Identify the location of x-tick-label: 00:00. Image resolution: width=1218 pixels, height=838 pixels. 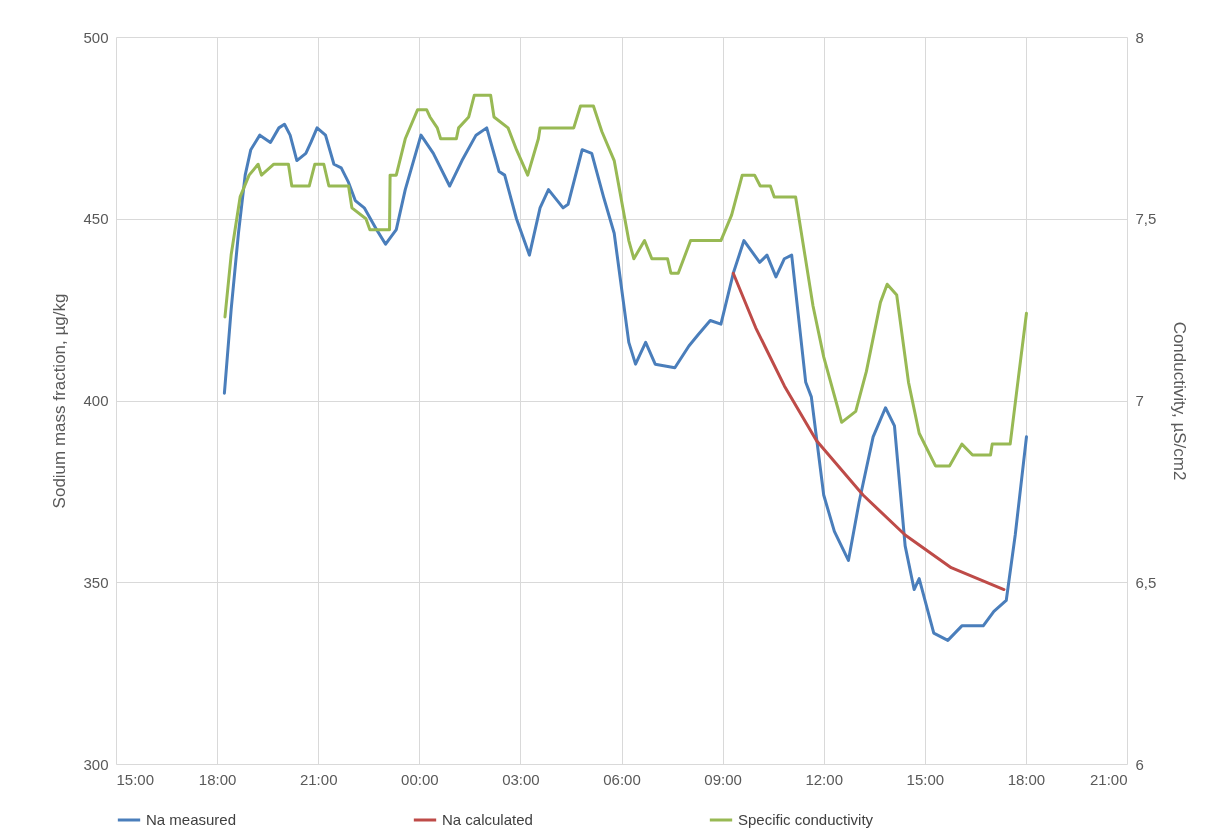
(420, 779).